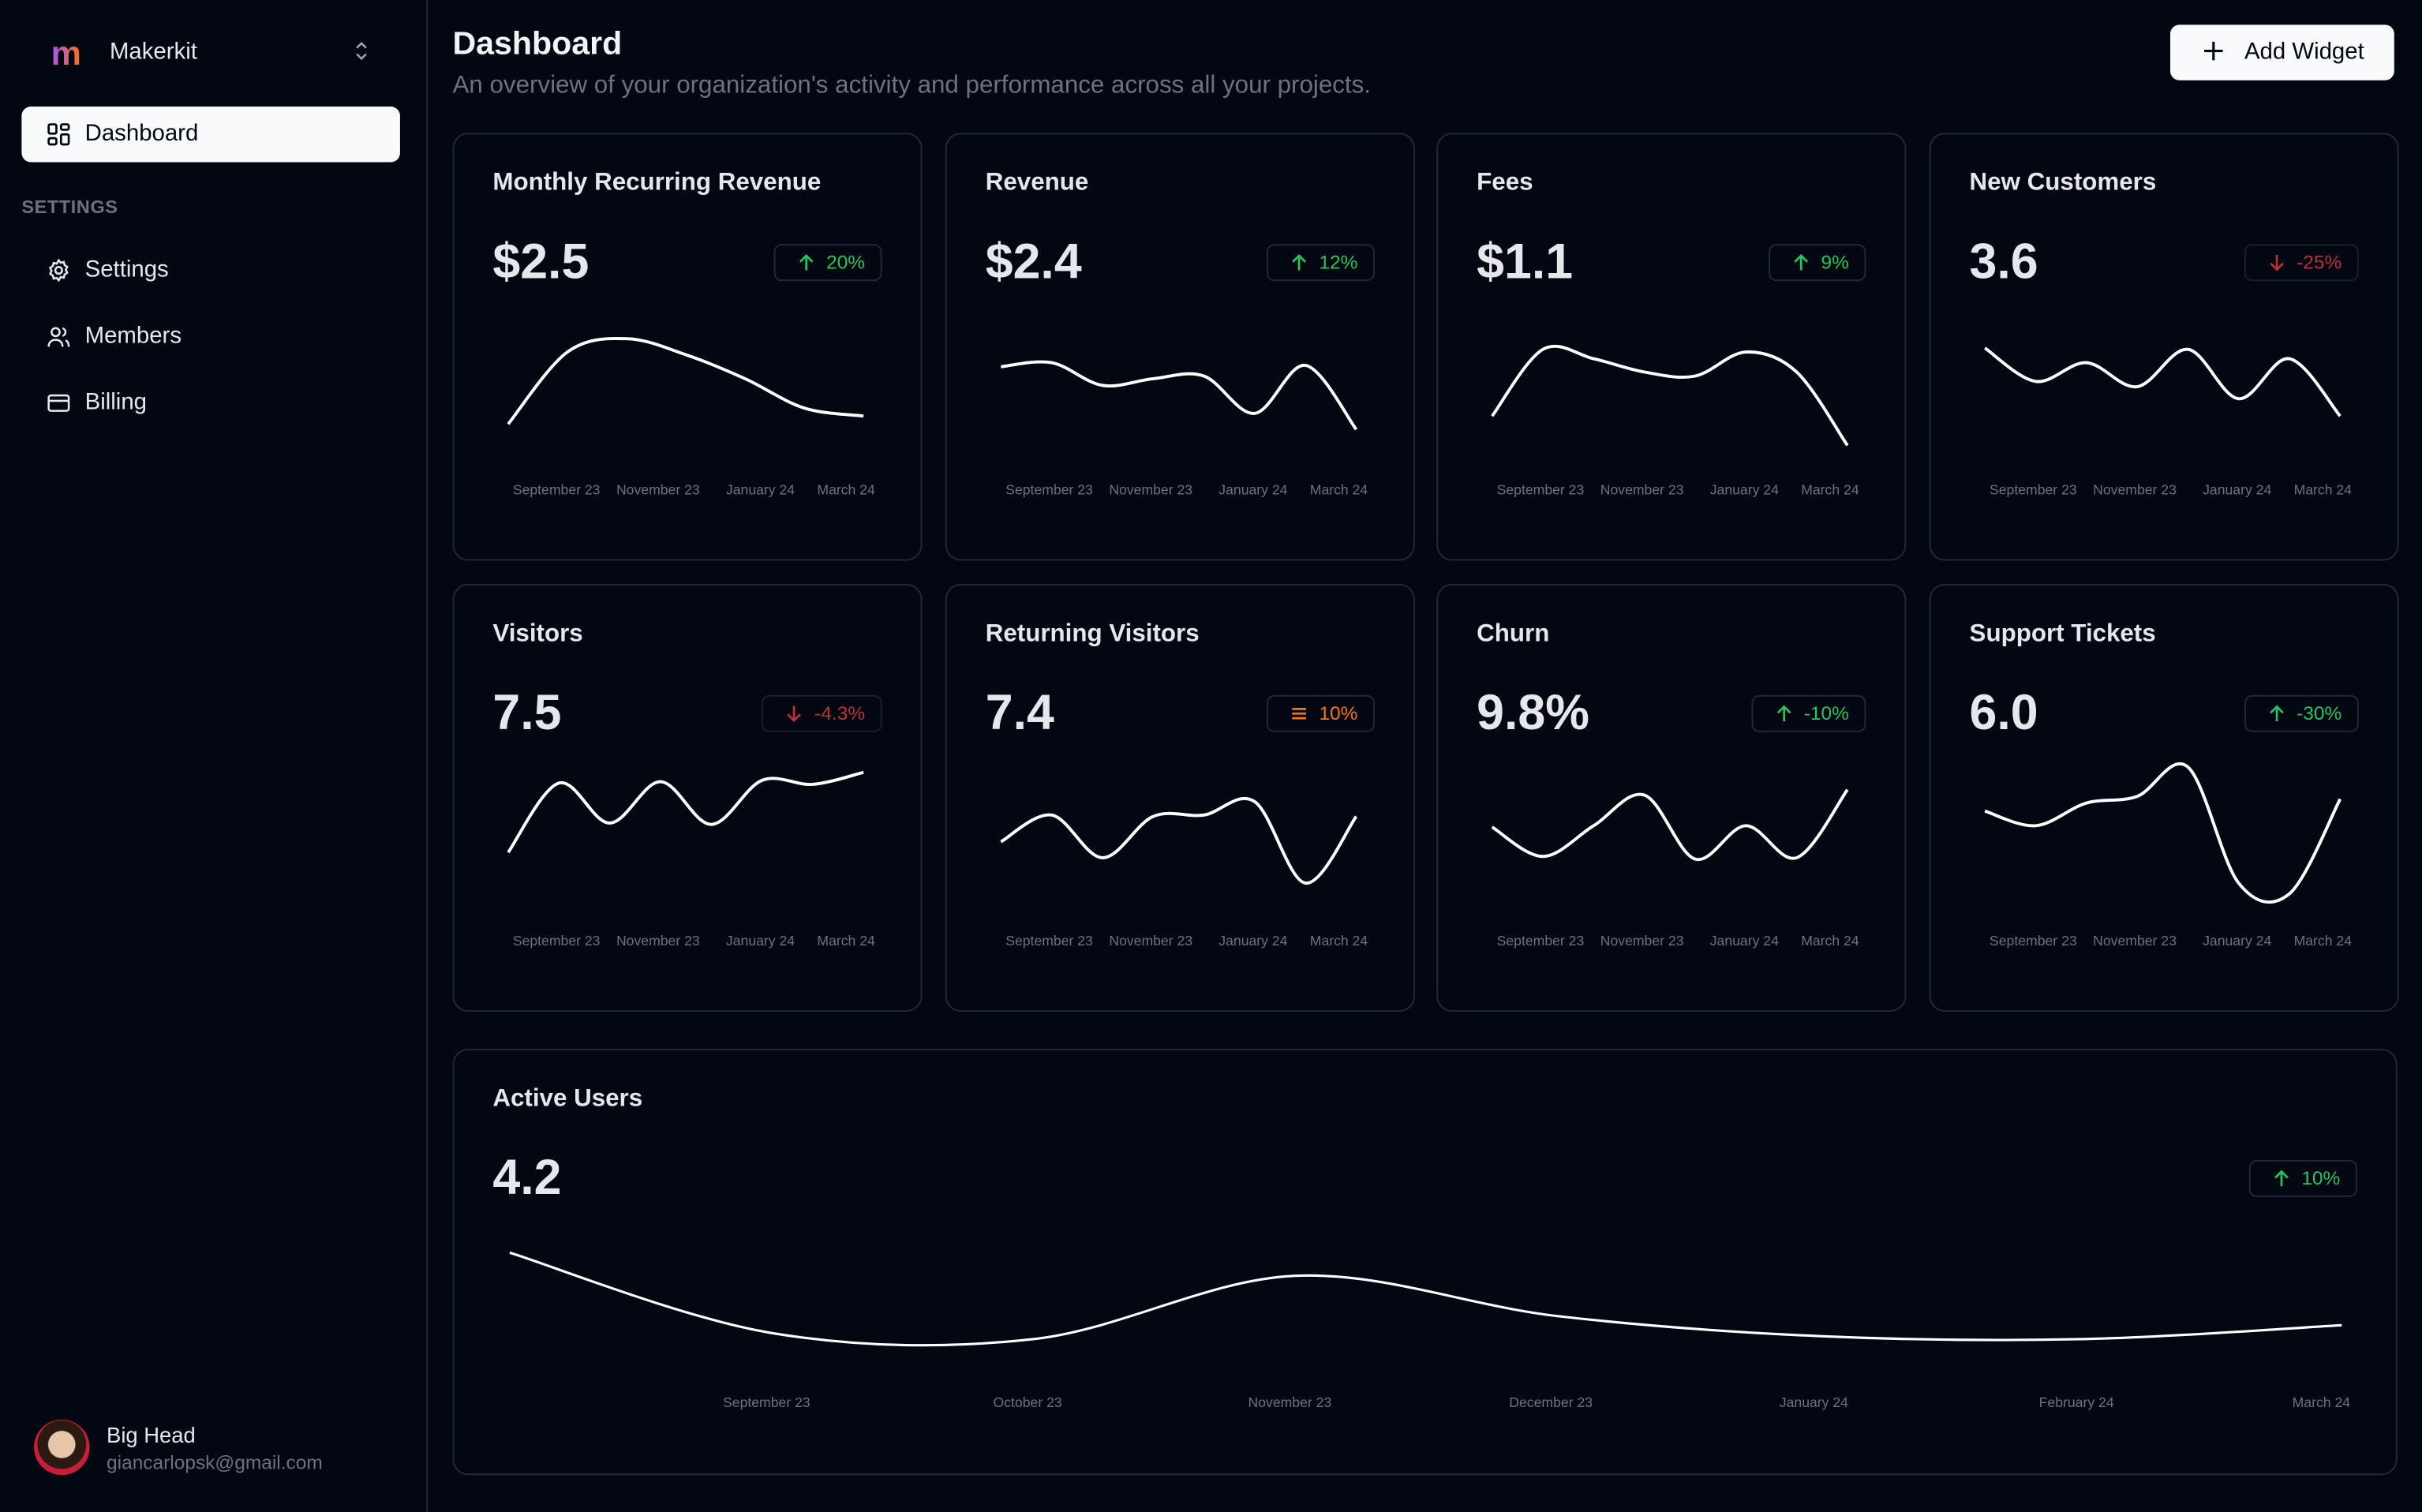  What do you see at coordinates (1299, 714) in the screenshot?
I see `equal-icon` at bounding box center [1299, 714].